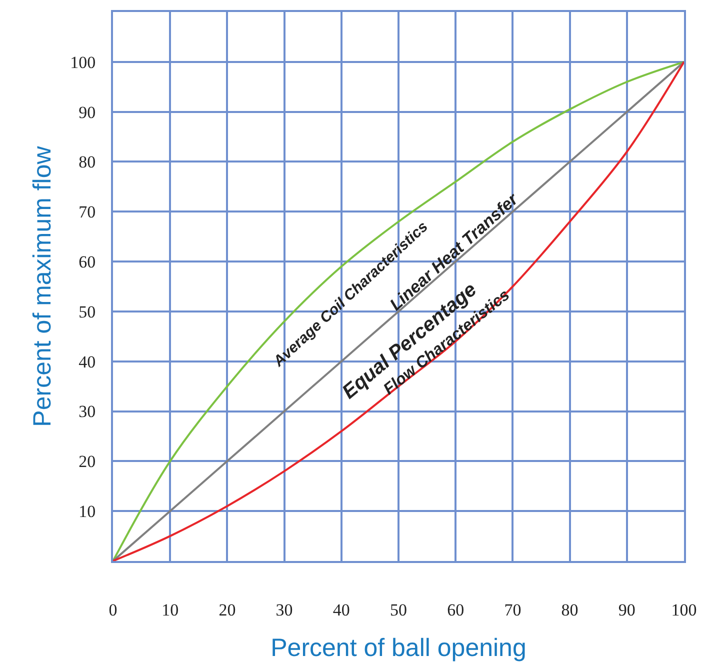 Image resolution: width=707 pixels, height=667 pixels. Describe the element at coordinates (87, 362) in the screenshot. I see `y-tick-label: 40` at that location.